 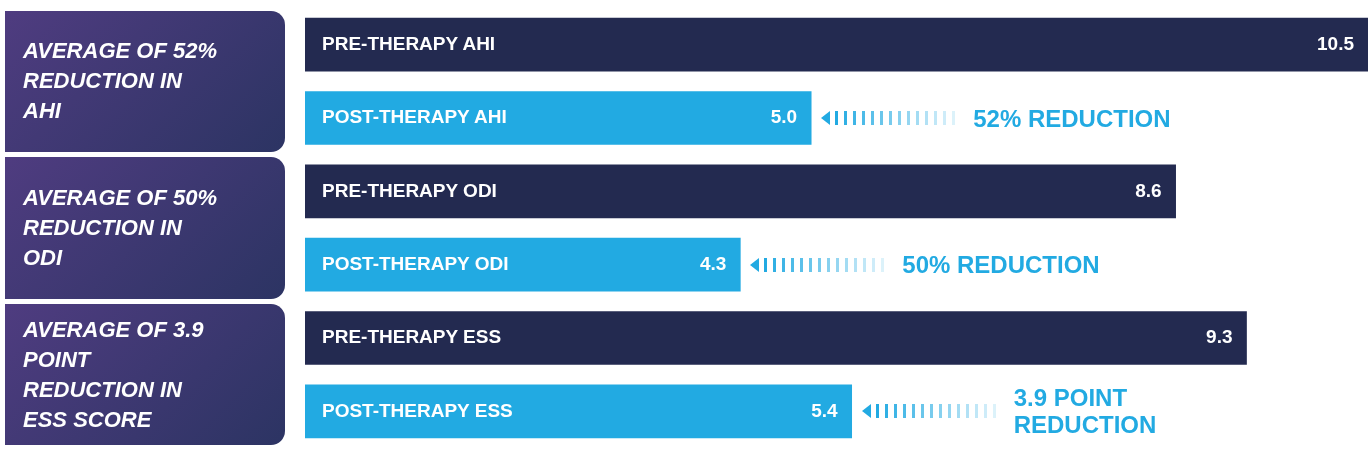 What do you see at coordinates (145, 81) in the screenshot?
I see `label-panel: AVERAGE OF 52% REDUCTION IN AHI` at bounding box center [145, 81].